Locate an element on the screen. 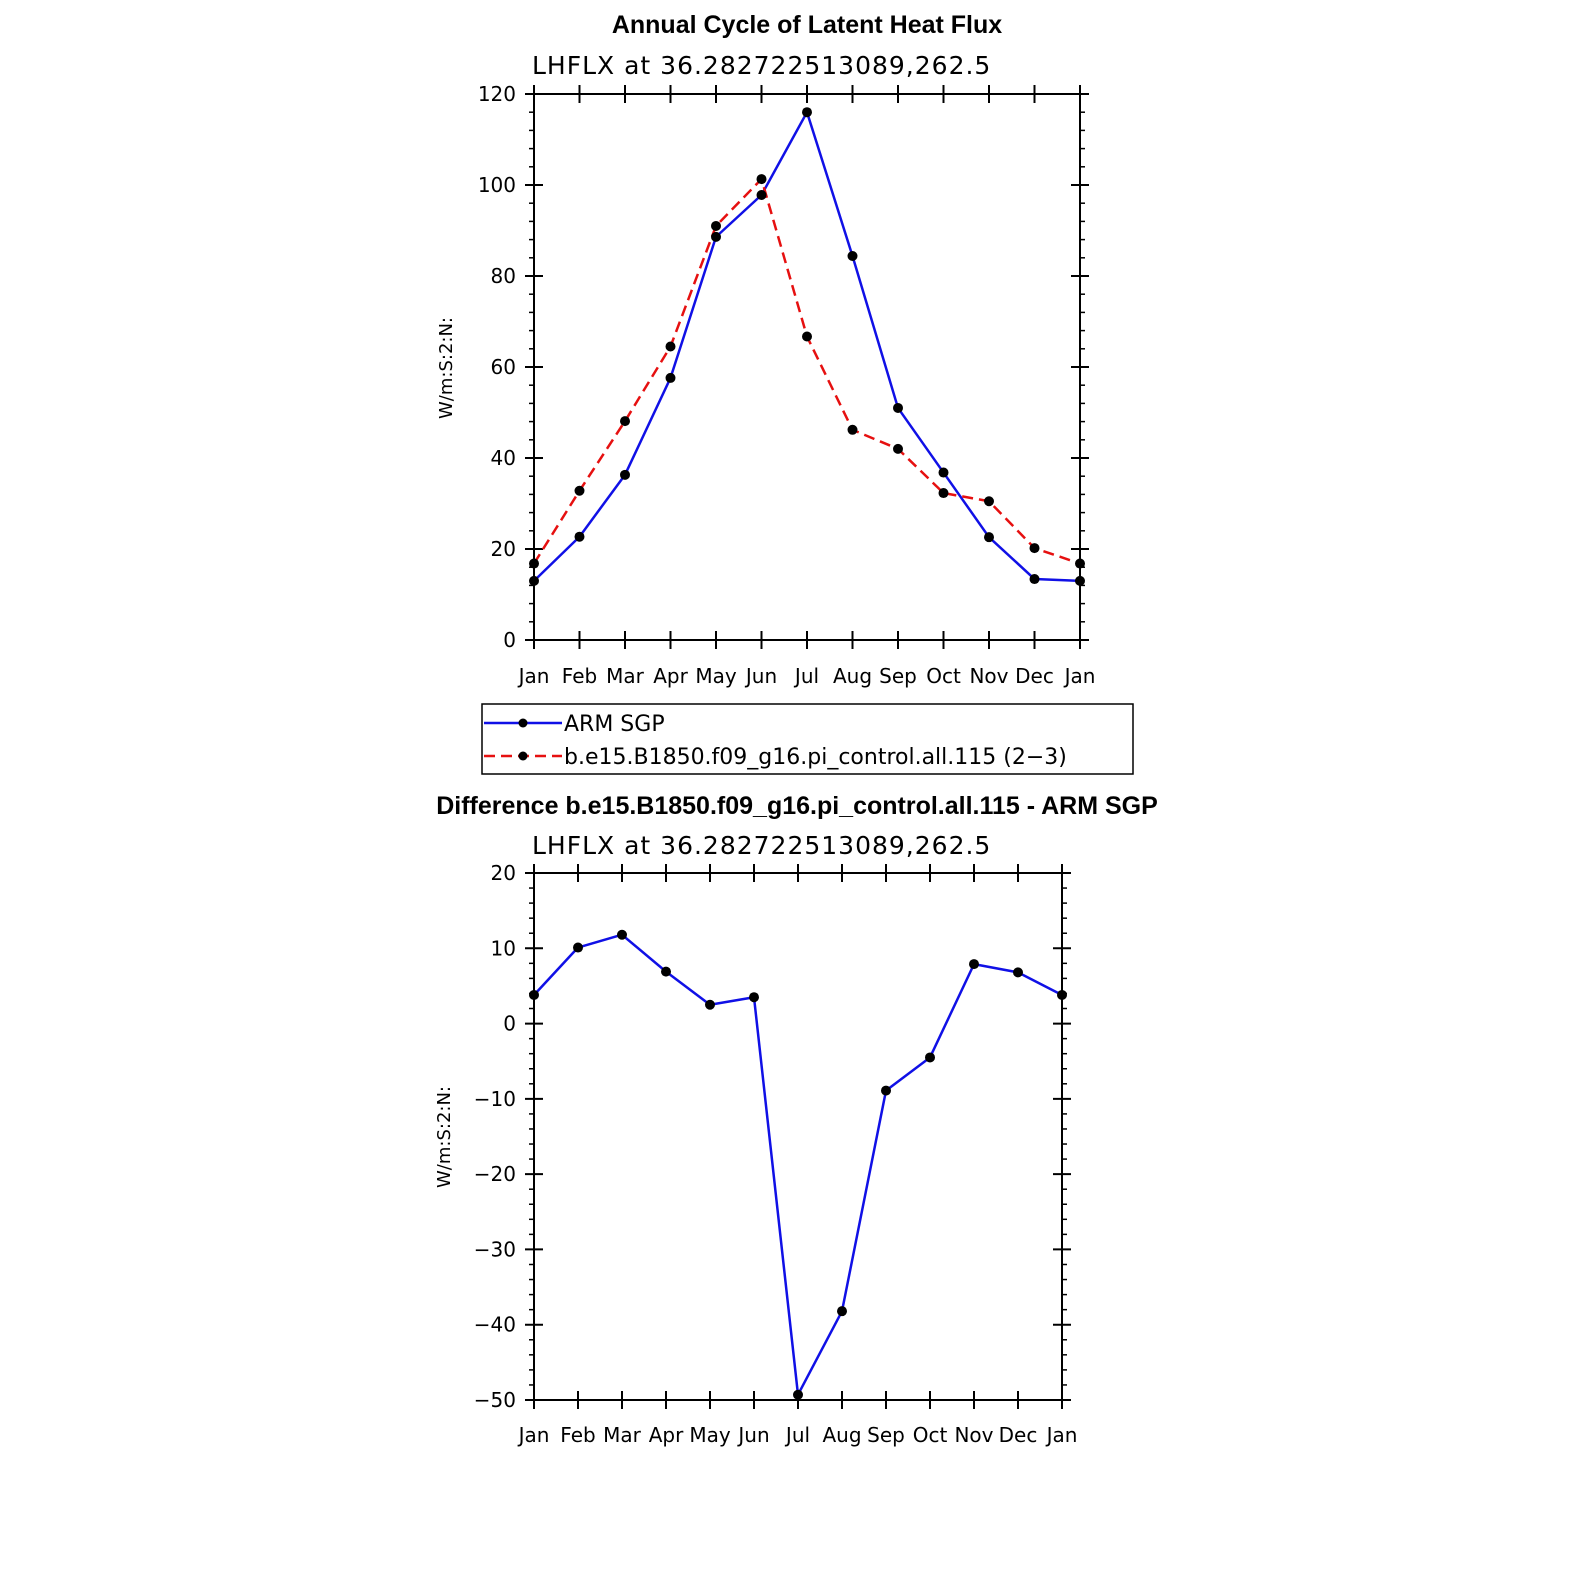  chart1-xtick-label: Aug is located at coordinates (852, 676).